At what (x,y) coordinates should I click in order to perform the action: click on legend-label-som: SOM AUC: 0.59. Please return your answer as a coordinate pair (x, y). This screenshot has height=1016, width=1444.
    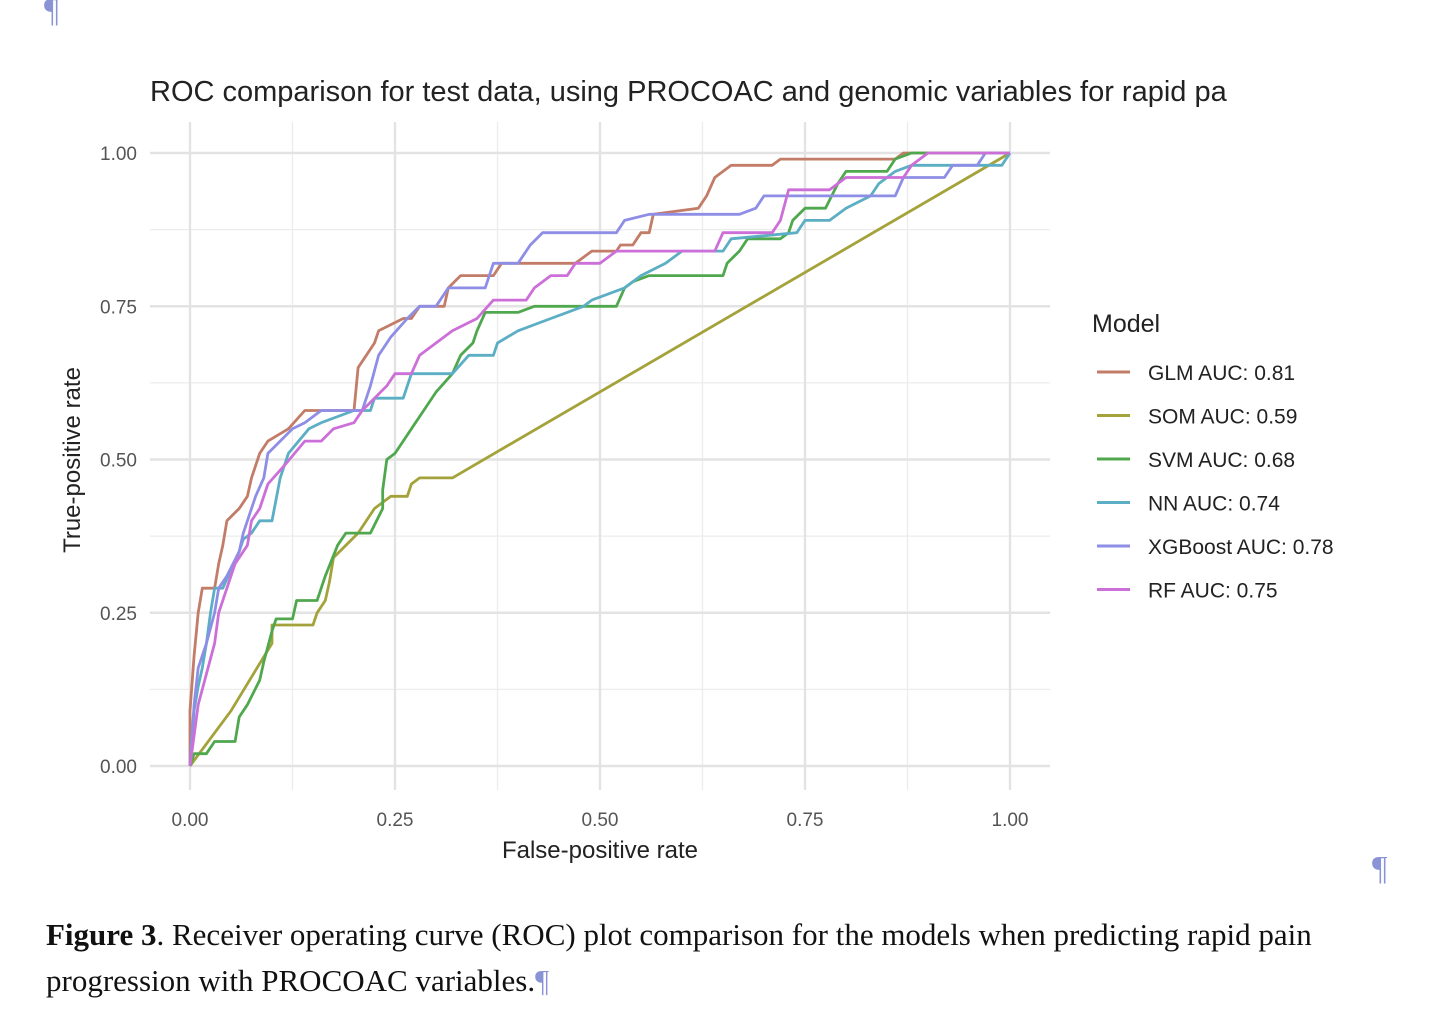
    Looking at the image, I should click on (1222, 417).